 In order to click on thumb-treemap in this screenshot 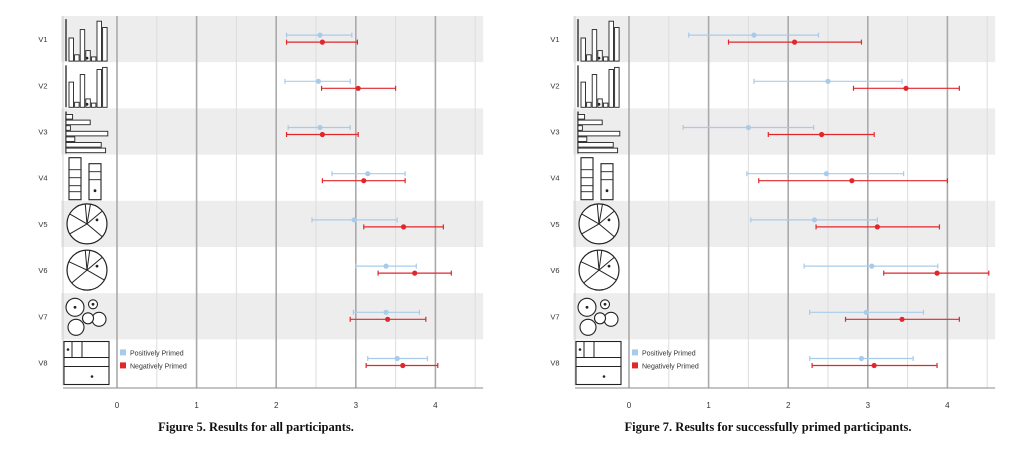, I will do `click(86, 363)`.